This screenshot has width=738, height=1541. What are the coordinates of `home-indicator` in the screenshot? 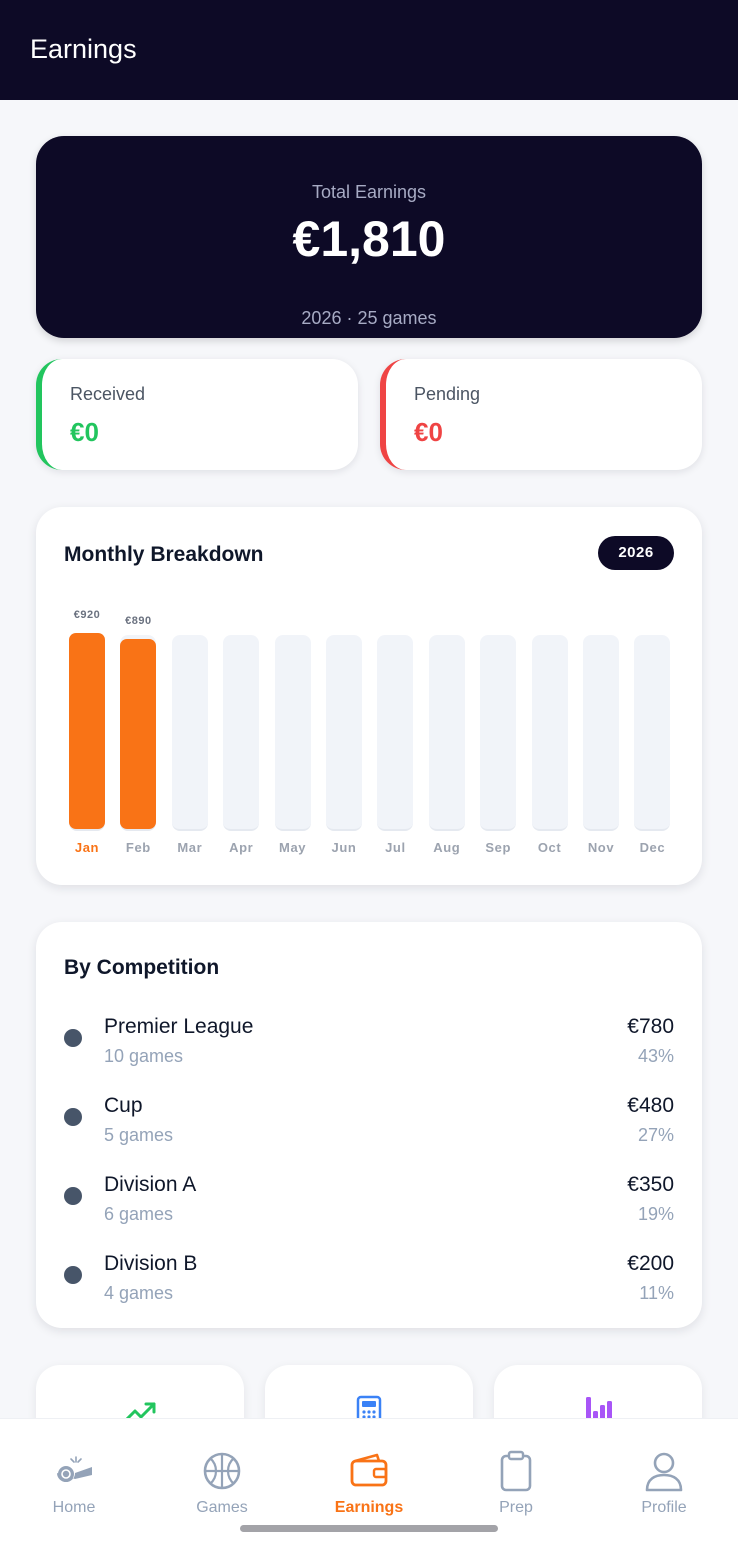 It's located at (369, 1528).